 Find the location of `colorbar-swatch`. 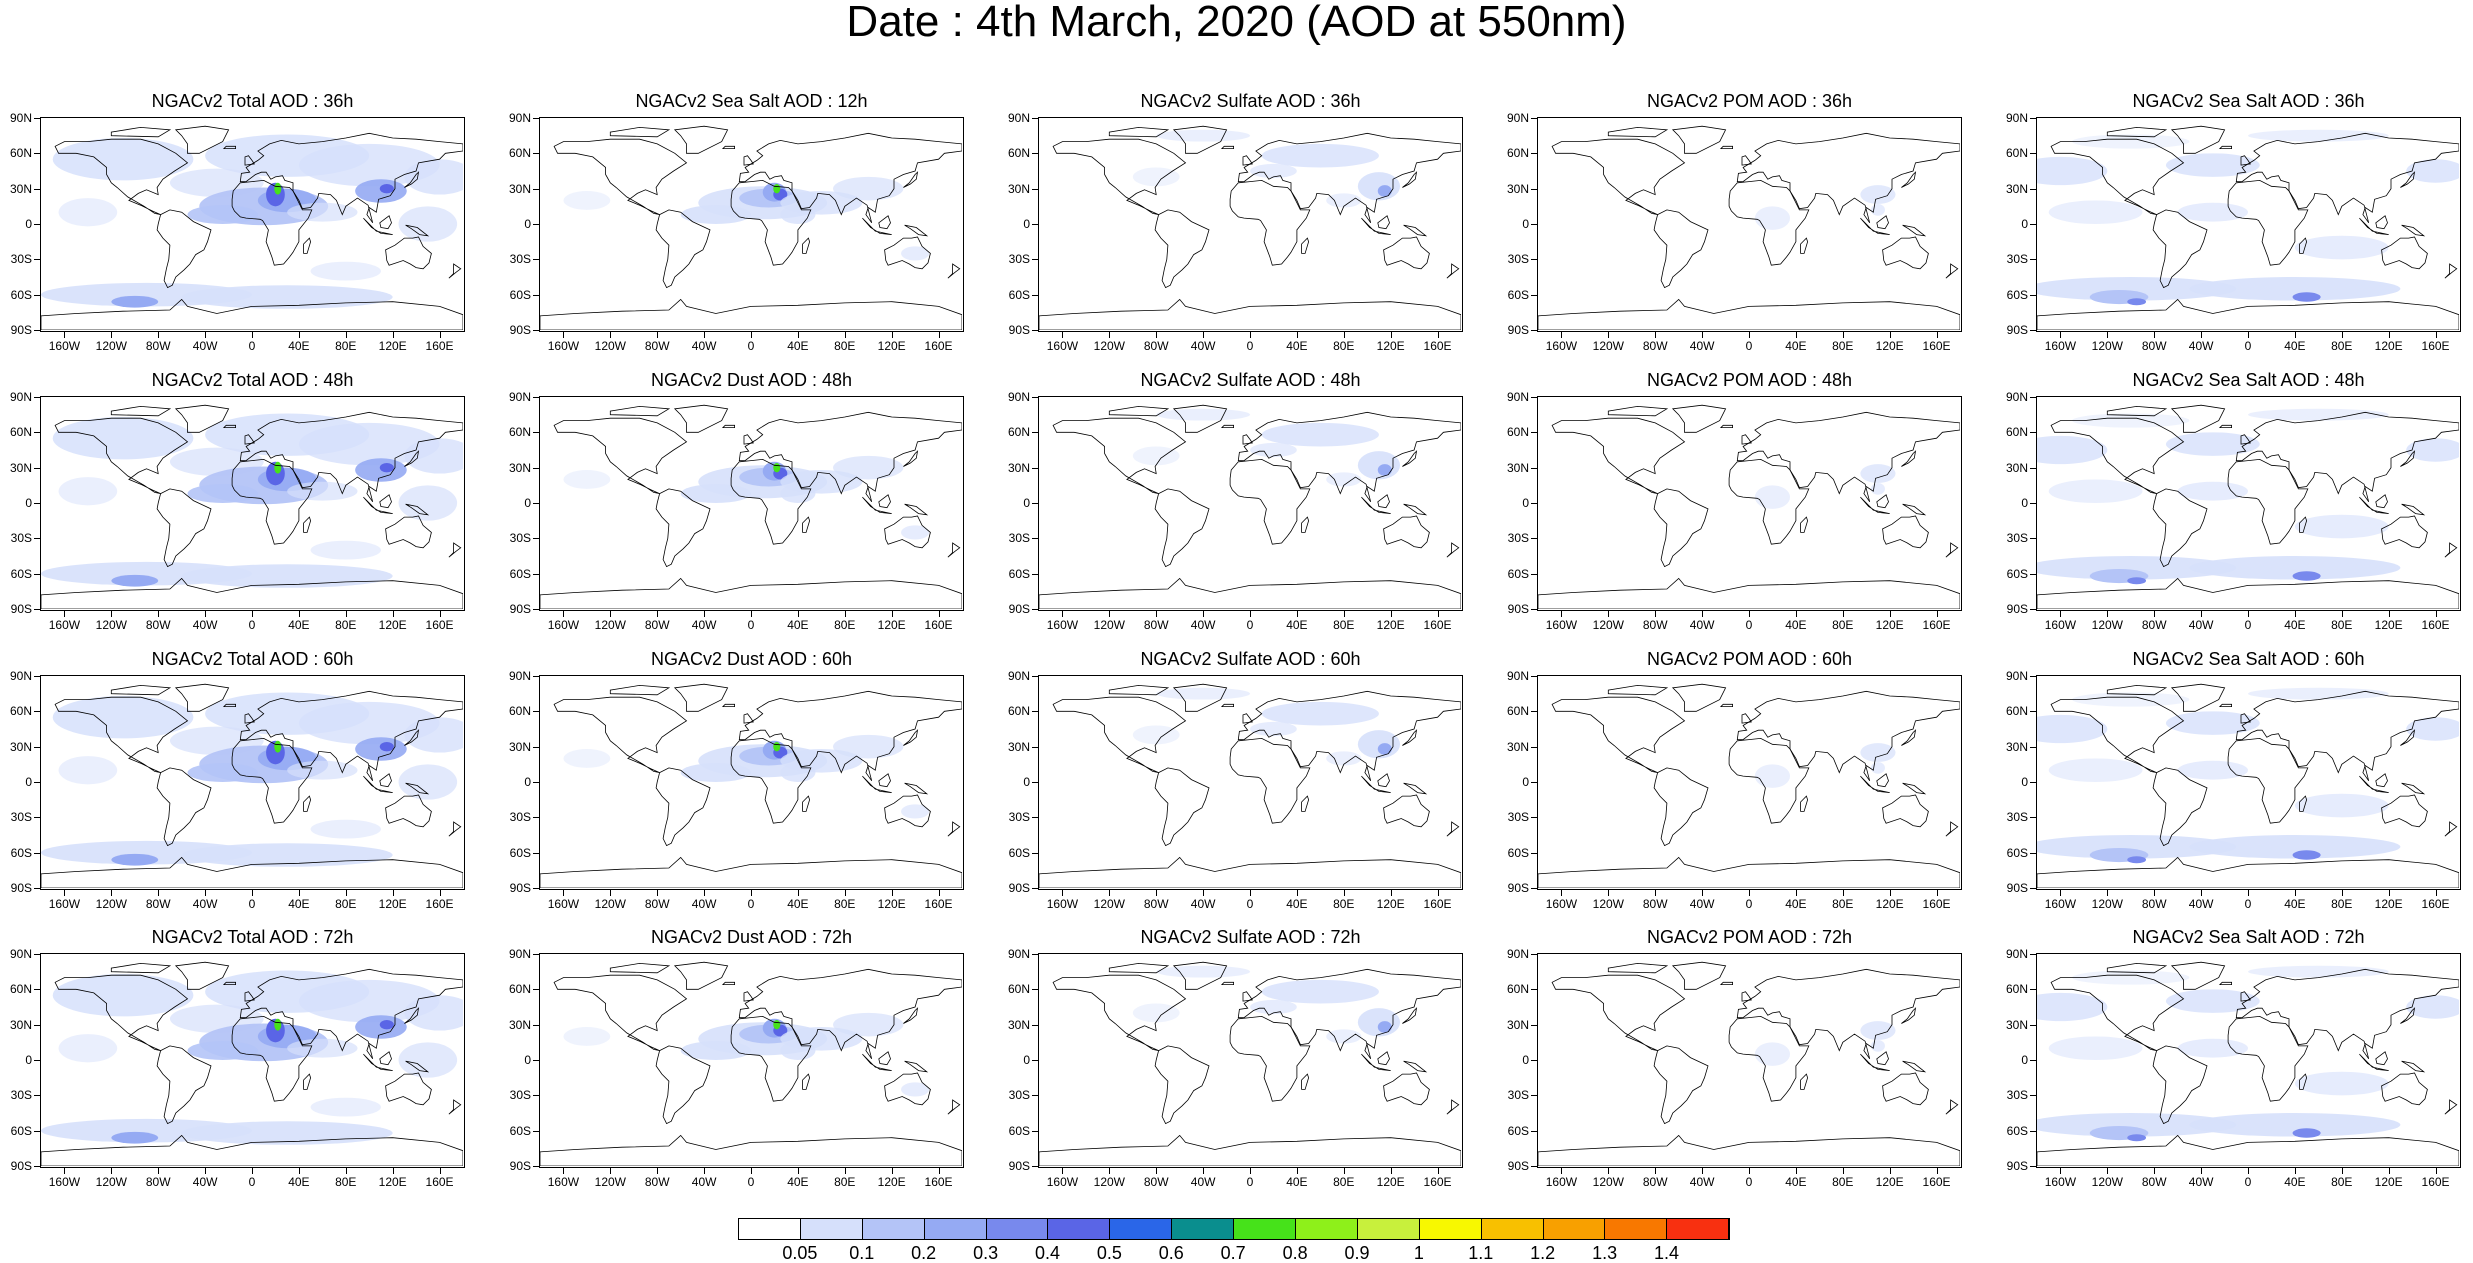

colorbar-swatch is located at coordinates (1265, 1229).